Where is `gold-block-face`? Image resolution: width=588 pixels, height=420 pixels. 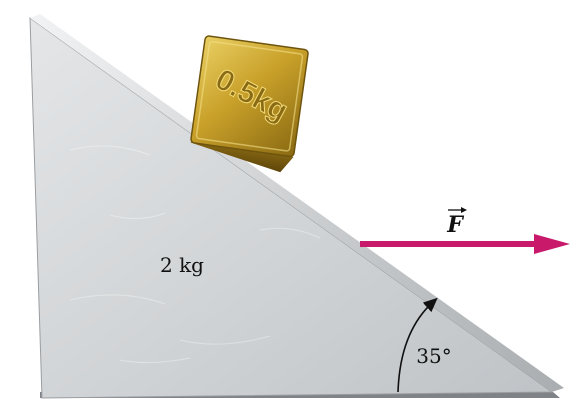 gold-block-face is located at coordinates (249, 96).